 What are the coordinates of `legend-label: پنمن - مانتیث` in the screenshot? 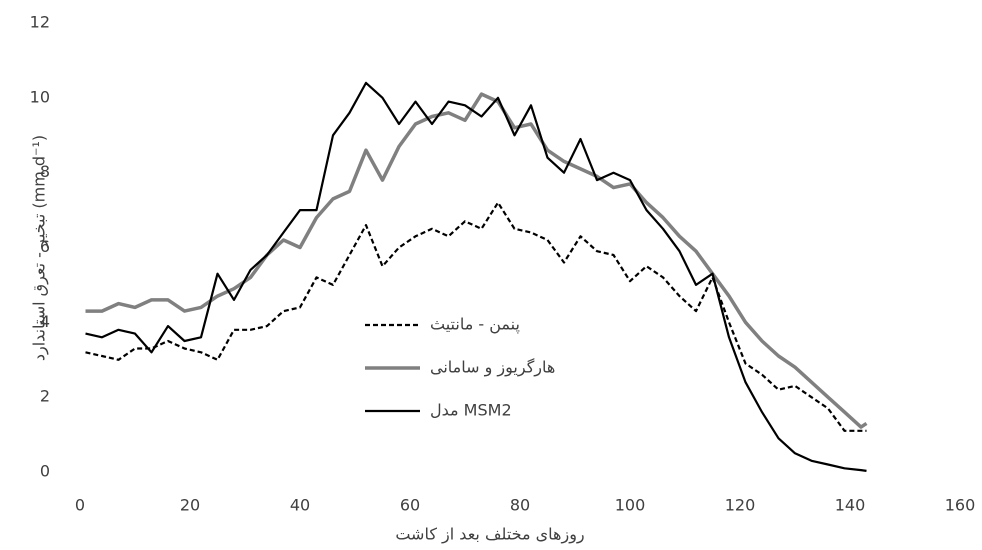 It's located at (475, 325).